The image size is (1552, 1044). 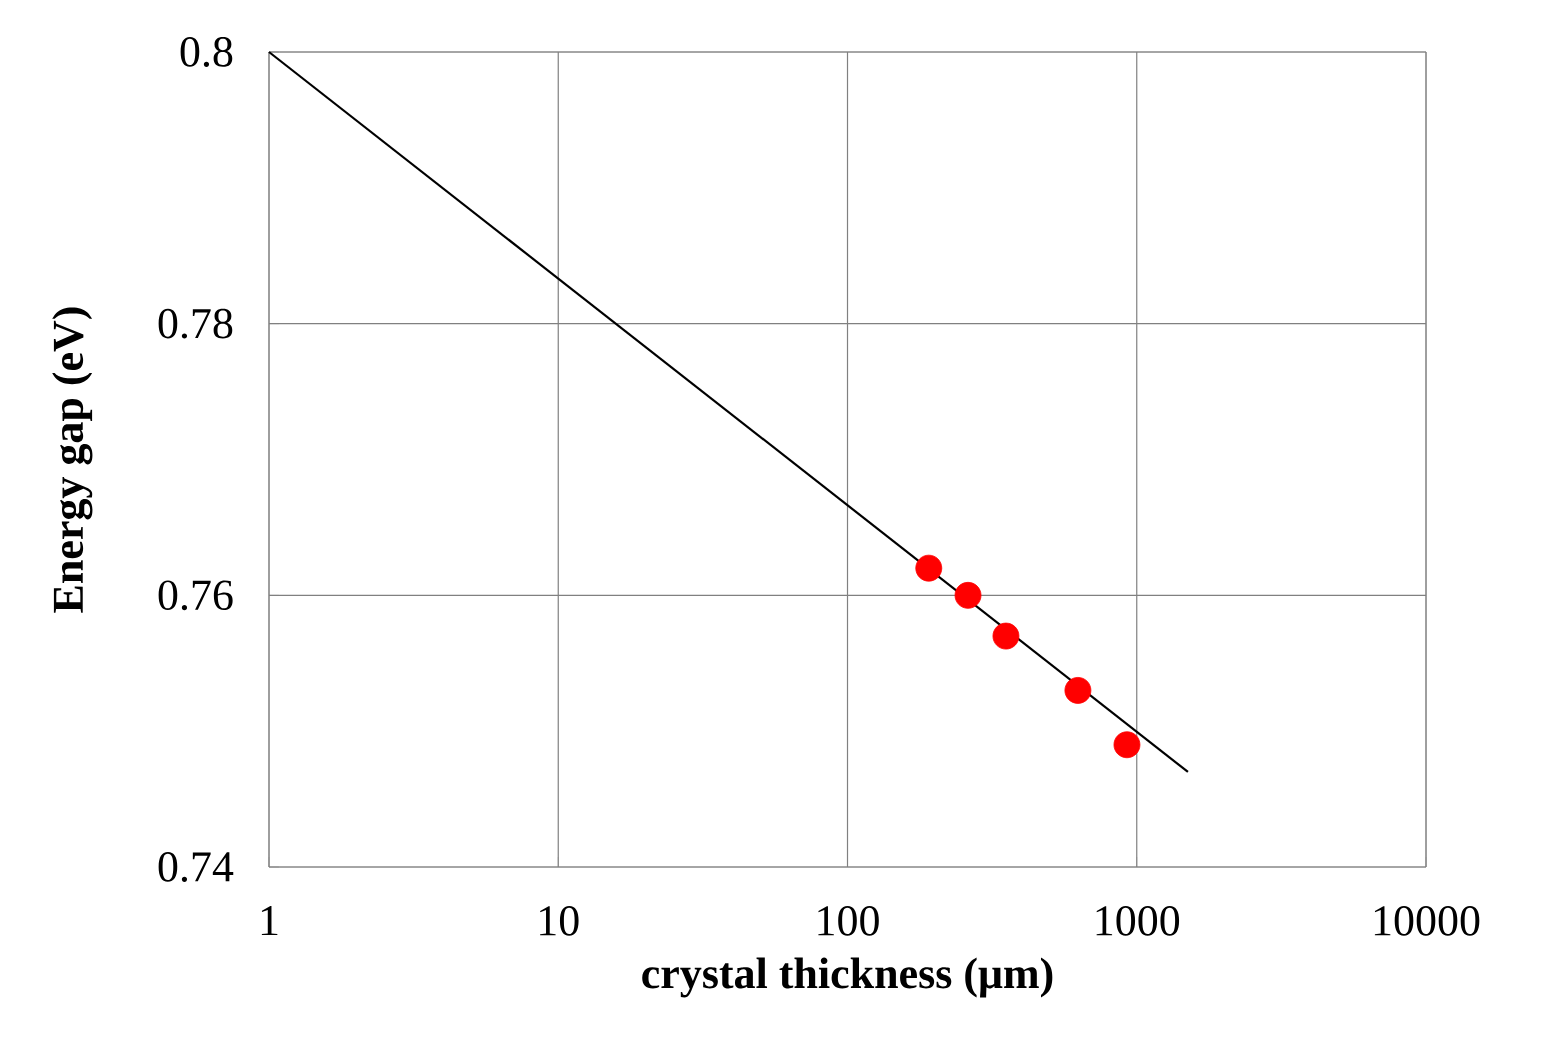 What do you see at coordinates (195, 595) in the screenshot?
I see `y-tick-label: 0.76` at bounding box center [195, 595].